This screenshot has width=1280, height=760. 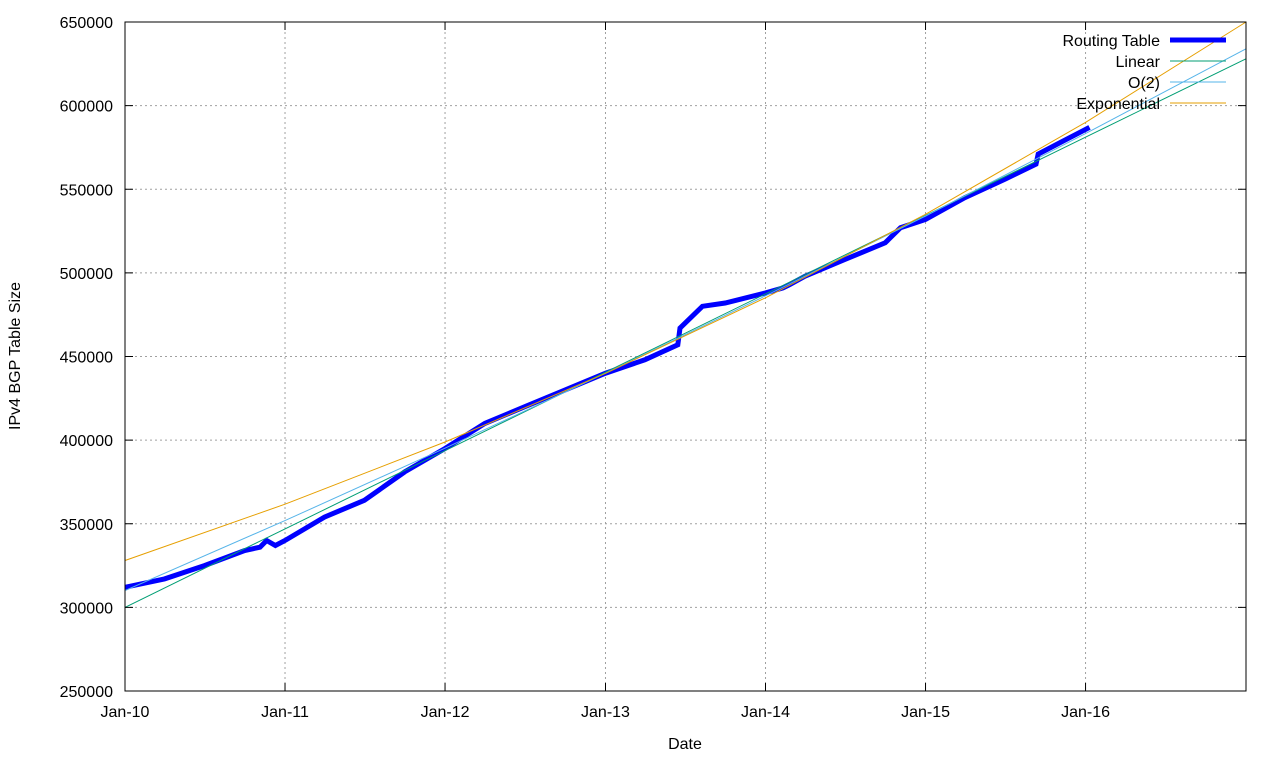 I want to click on x-tick-label: Jan-11, so click(x=285, y=712).